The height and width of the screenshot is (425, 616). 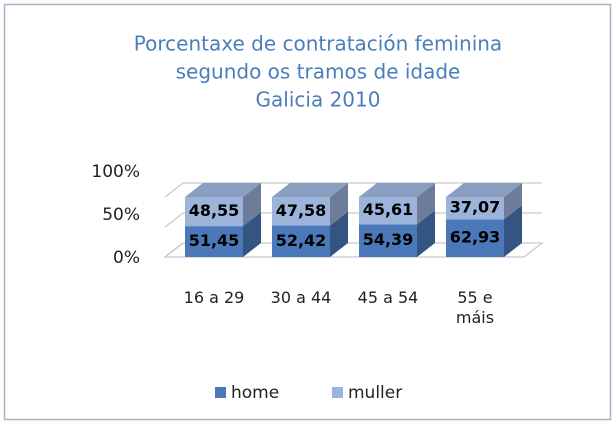 I want to click on data-label: 51,45, so click(x=214, y=240).